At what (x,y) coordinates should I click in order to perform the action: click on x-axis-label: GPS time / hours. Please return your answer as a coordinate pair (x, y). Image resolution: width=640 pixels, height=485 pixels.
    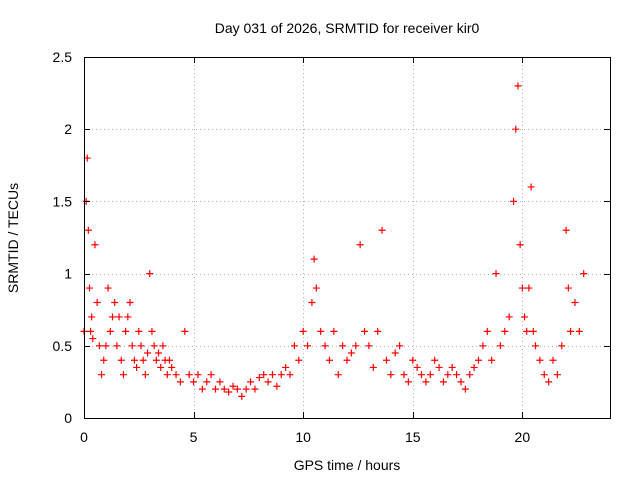
    Looking at the image, I should click on (347, 465).